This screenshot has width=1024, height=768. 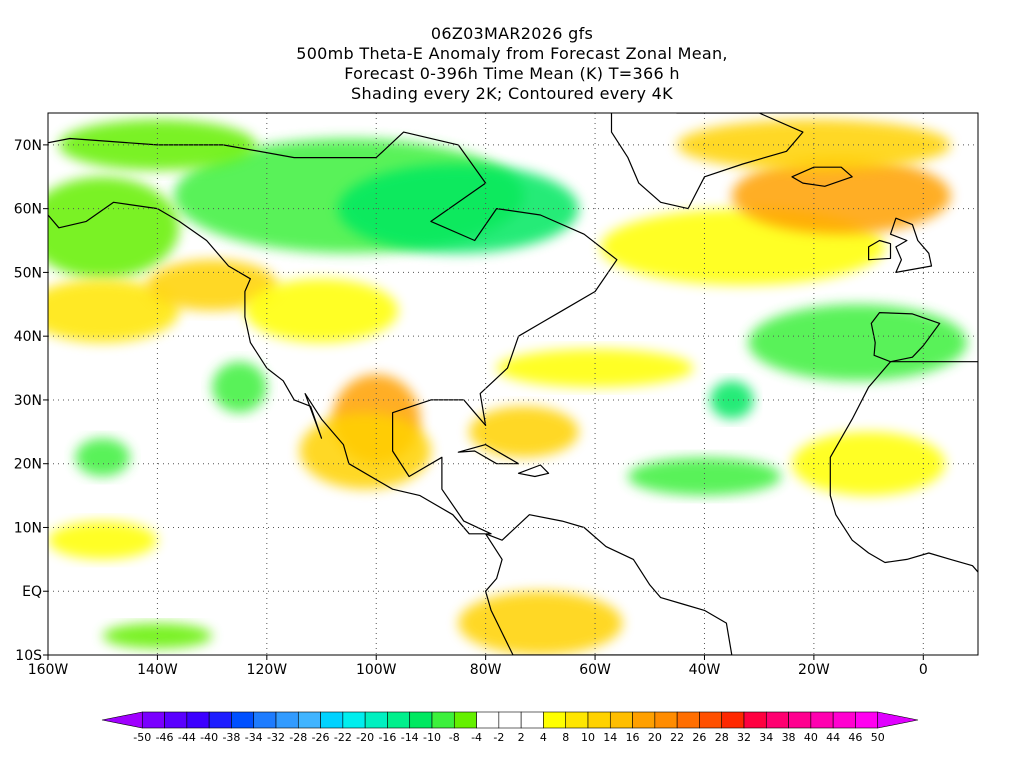 I want to click on coastline-africa, so click(x=903, y=467).